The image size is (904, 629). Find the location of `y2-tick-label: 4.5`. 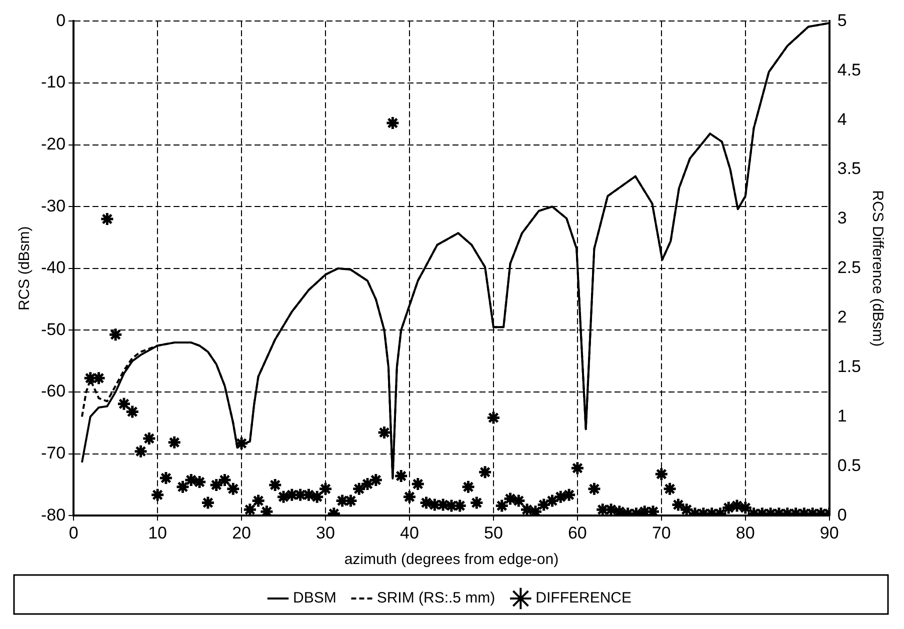

y2-tick-label: 4.5 is located at coordinates (849, 70).